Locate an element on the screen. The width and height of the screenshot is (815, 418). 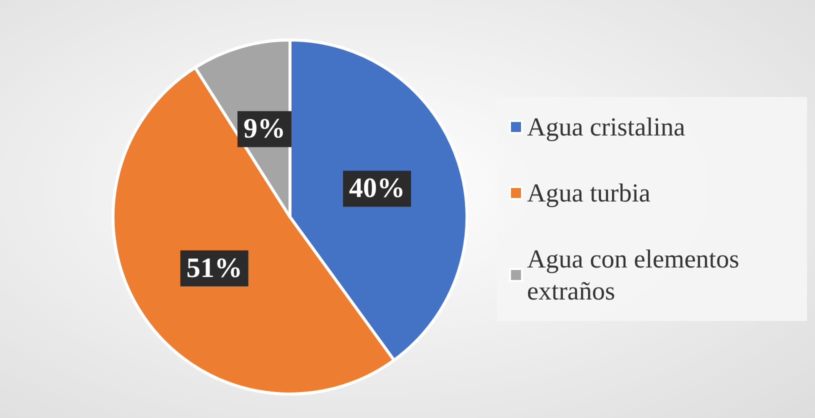
legend-label: Agua cristalina is located at coordinates (606, 127).